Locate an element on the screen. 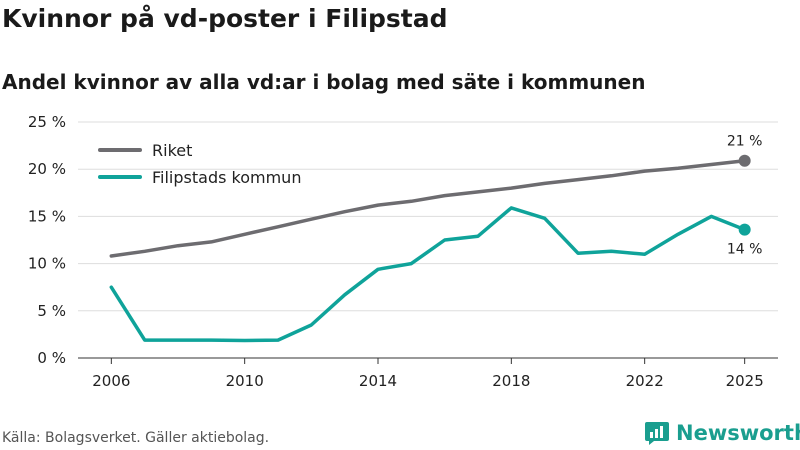  legend-label-riket: Riket is located at coordinates (172, 150).